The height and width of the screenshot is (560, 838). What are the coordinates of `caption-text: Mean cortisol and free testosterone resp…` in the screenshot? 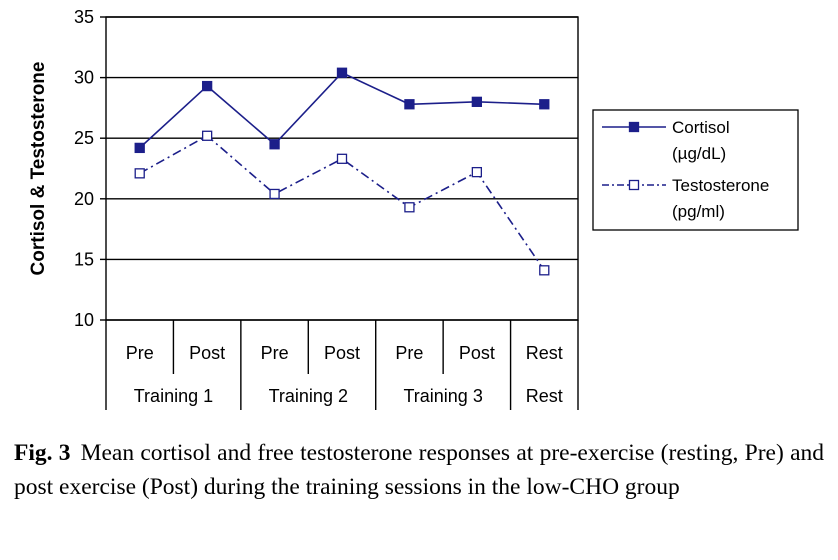 It's located at (419, 470).